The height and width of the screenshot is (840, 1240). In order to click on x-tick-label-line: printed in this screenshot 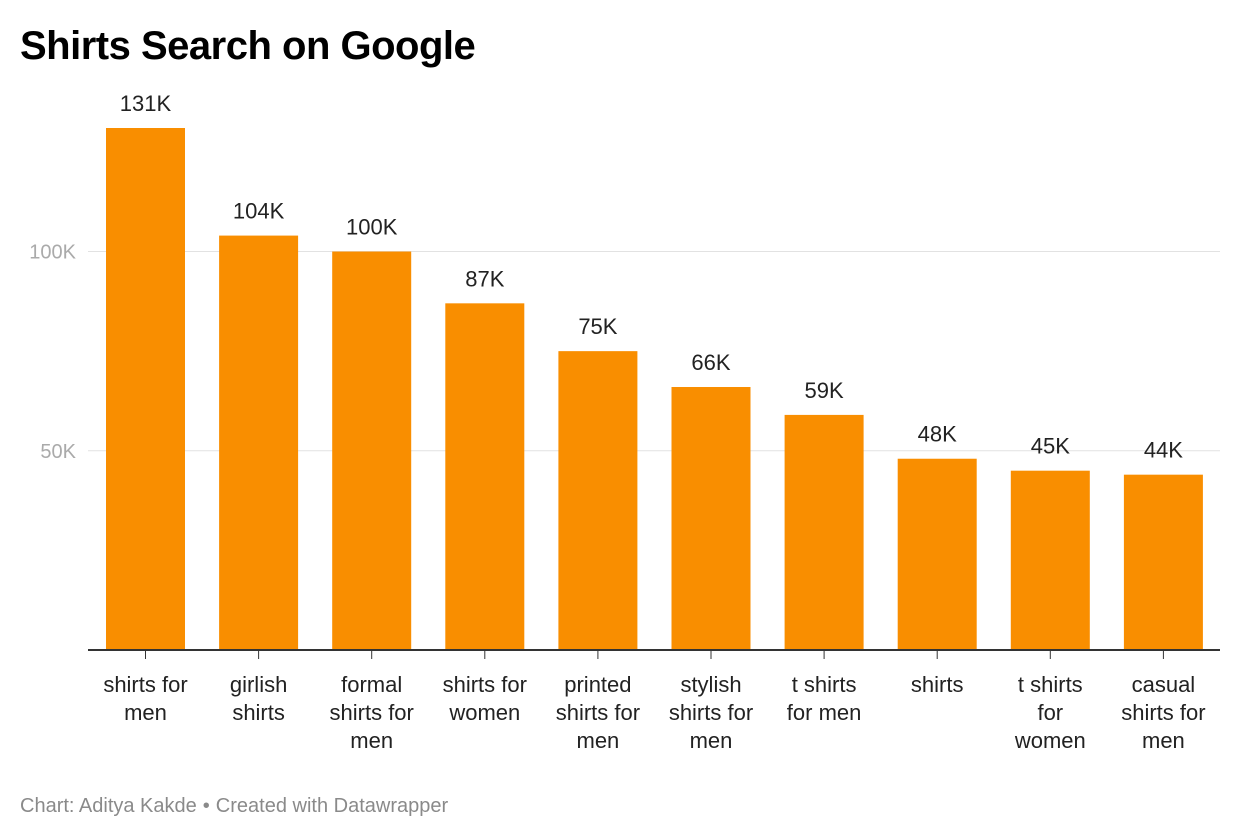, I will do `click(597, 684)`.